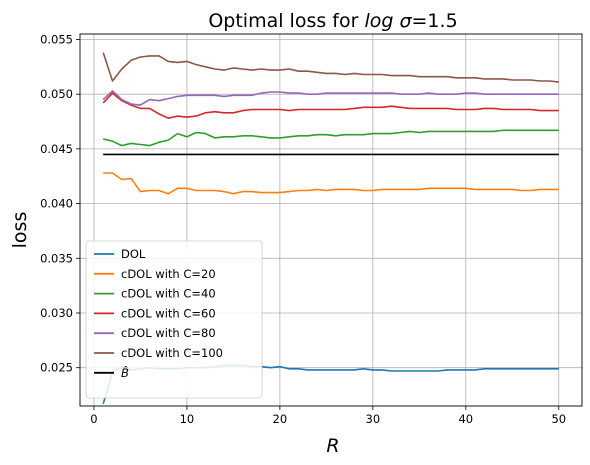 The width and height of the screenshot is (590, 465). Describe the element at coordinates (20, 230) in the screenshot. I see `y-axis-label: loss` at that location.